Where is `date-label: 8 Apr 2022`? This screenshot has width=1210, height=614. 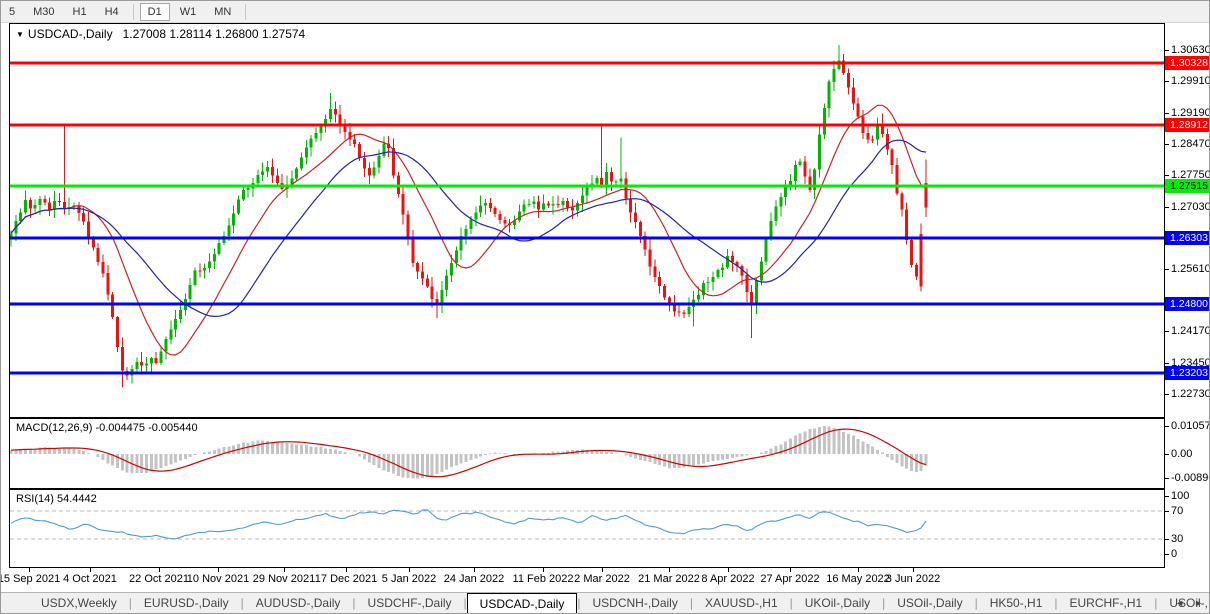 date-label: 8 Apr 2022 is located at coordinates (728, 579).